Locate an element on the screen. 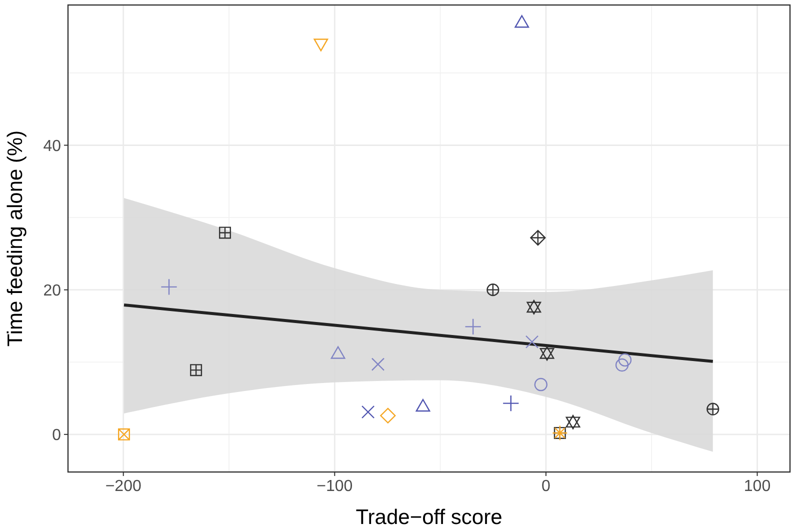 Image resolution: width=793 pixels, height=530 pixels. x-tick-label: −100 is located at coordinates (334, 486).